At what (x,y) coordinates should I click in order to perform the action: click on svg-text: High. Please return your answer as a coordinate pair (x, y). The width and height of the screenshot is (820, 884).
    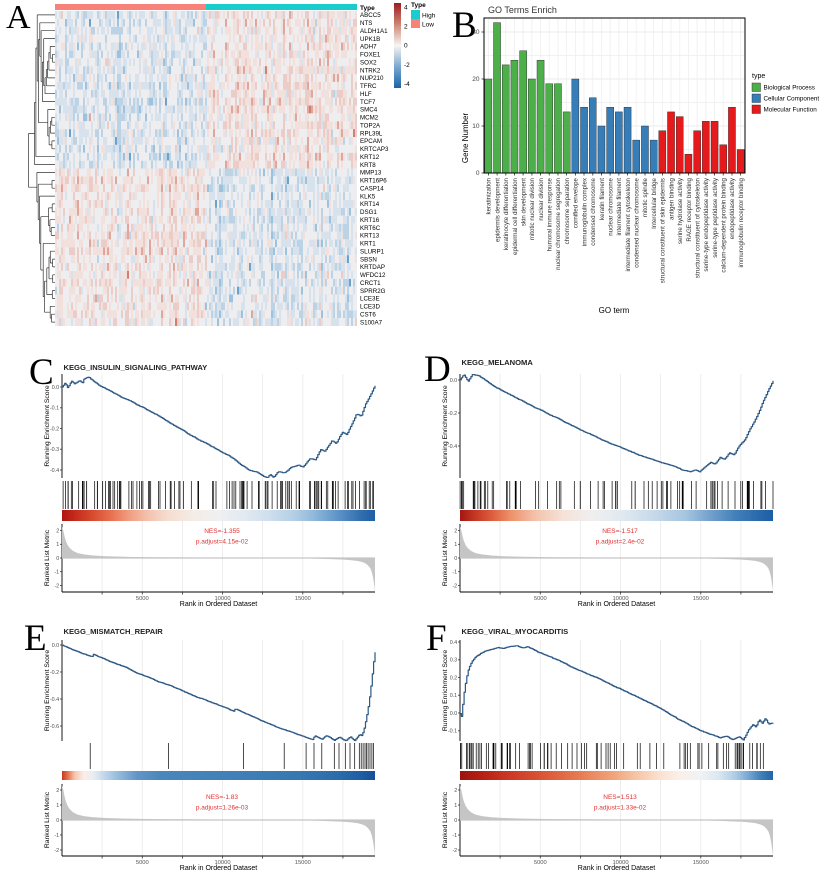
    Looking at the image, I should click on (429, 16).